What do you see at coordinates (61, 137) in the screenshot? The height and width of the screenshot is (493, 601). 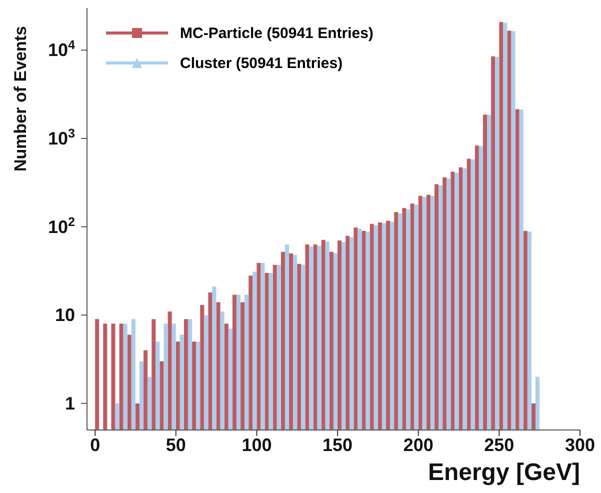 I see `y-tick-label: 10$^{3}$` at bounding box center [61, 137].